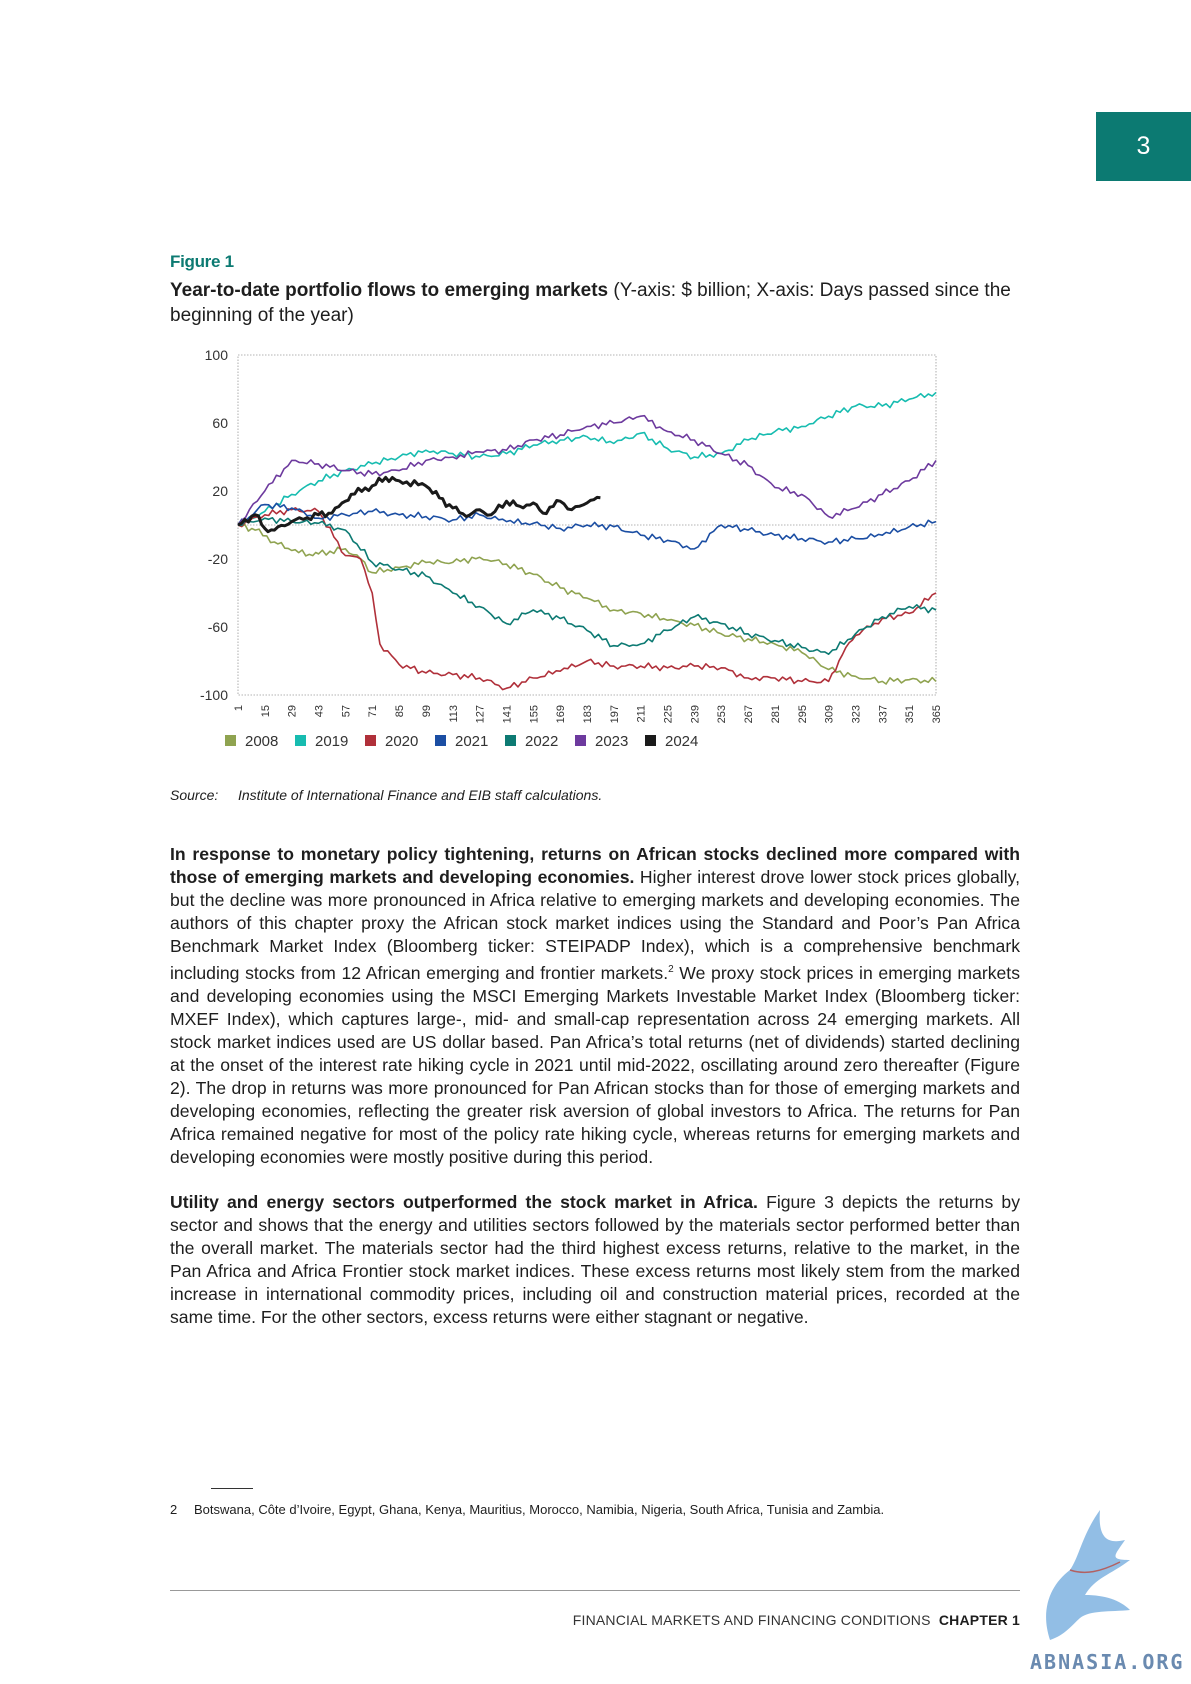 The image size is (1191, 1684). I want to click on series-line-2021, so click(587, 526).